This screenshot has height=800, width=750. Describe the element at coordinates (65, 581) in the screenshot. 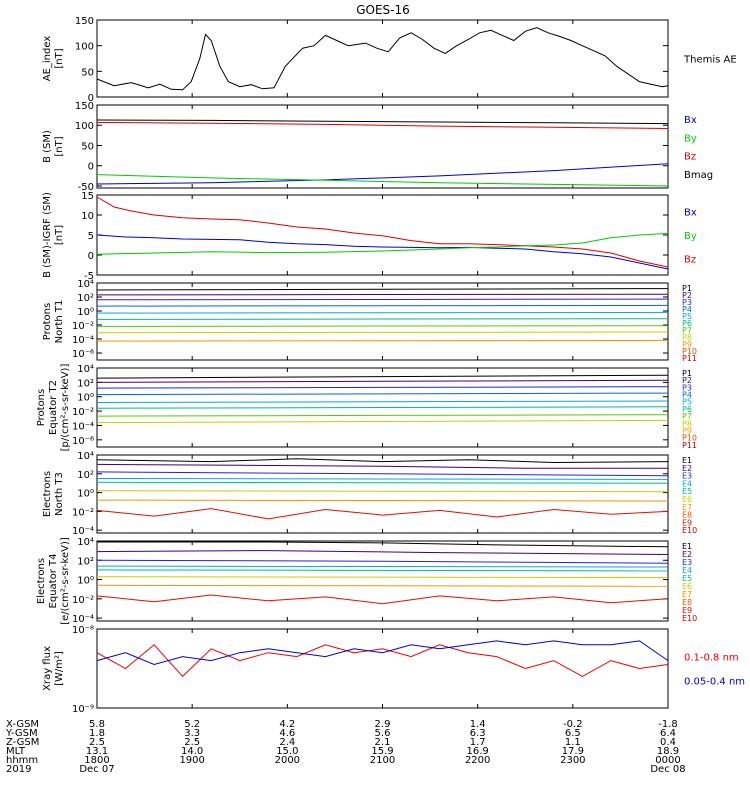

I see `y-axis-label: [e/(cm²-s-sr-keV)]` at that location.